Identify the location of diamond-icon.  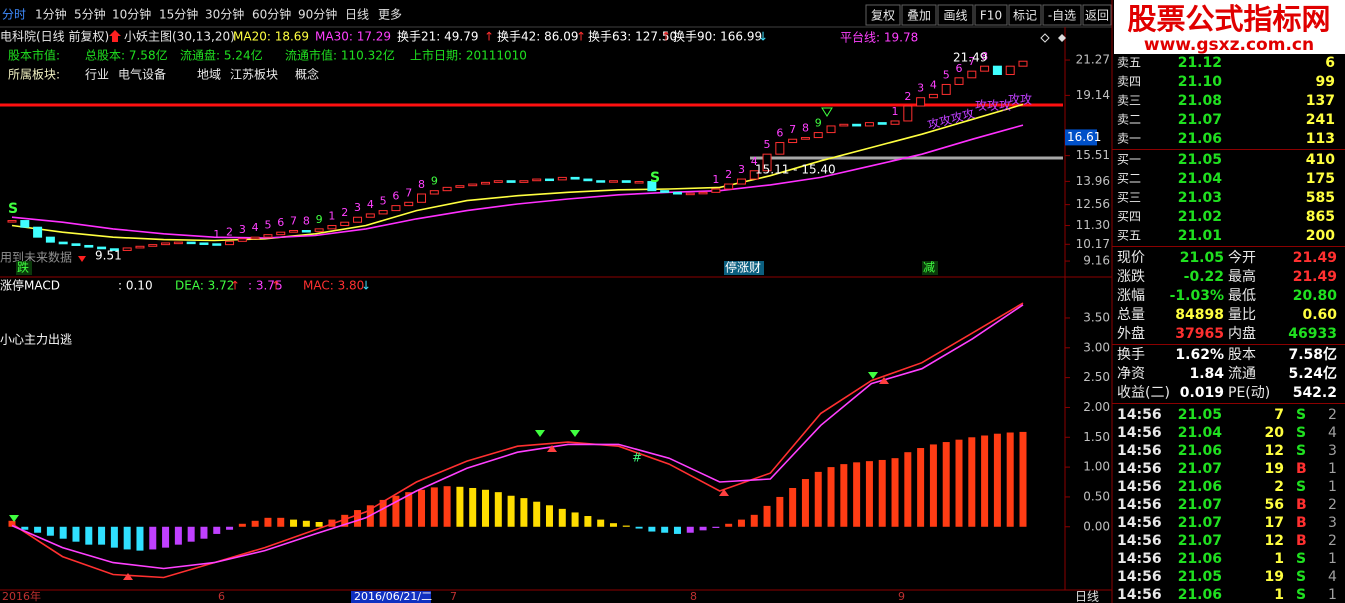
(1045, 38).